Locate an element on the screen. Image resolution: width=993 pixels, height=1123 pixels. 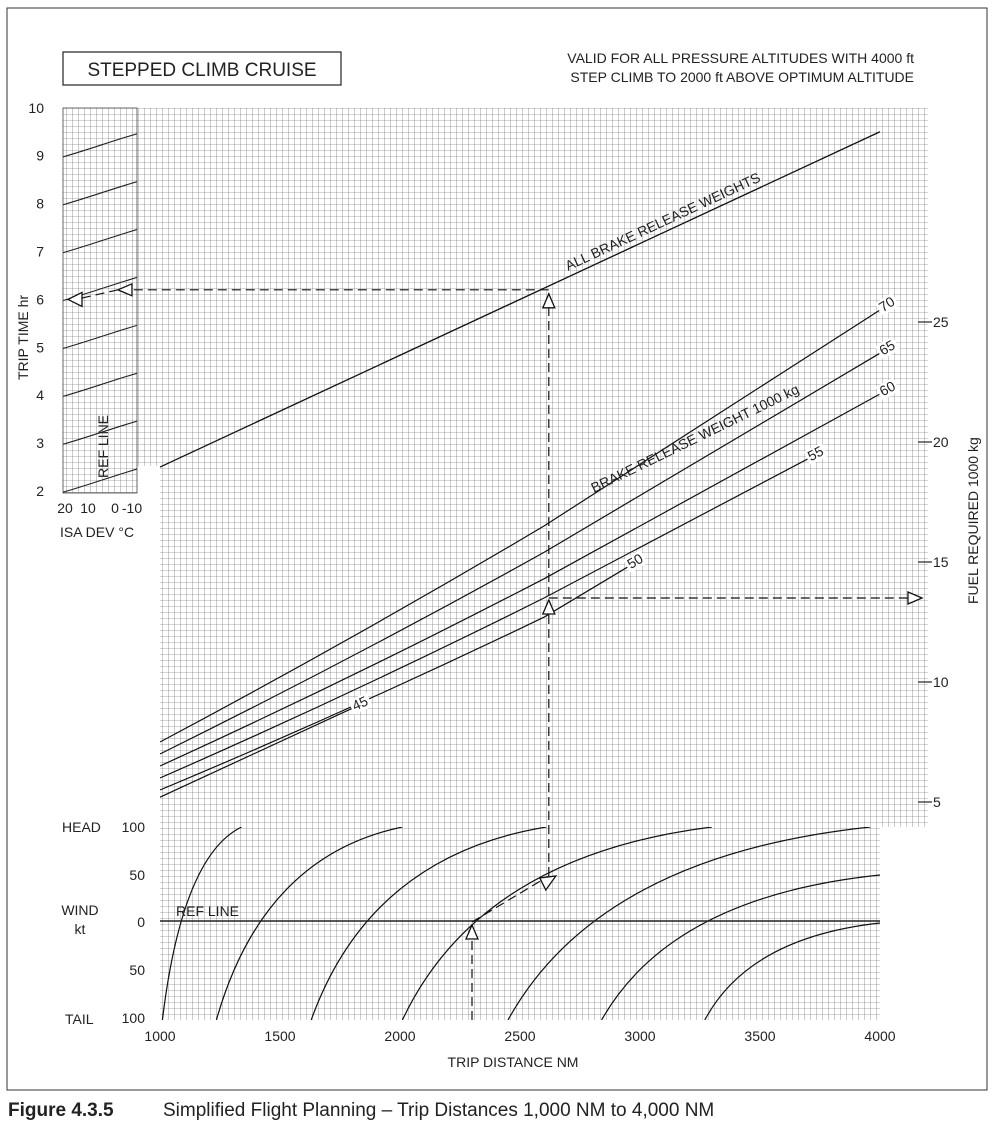
fuel-series-label: 65 is located at coordinates (887, 347).